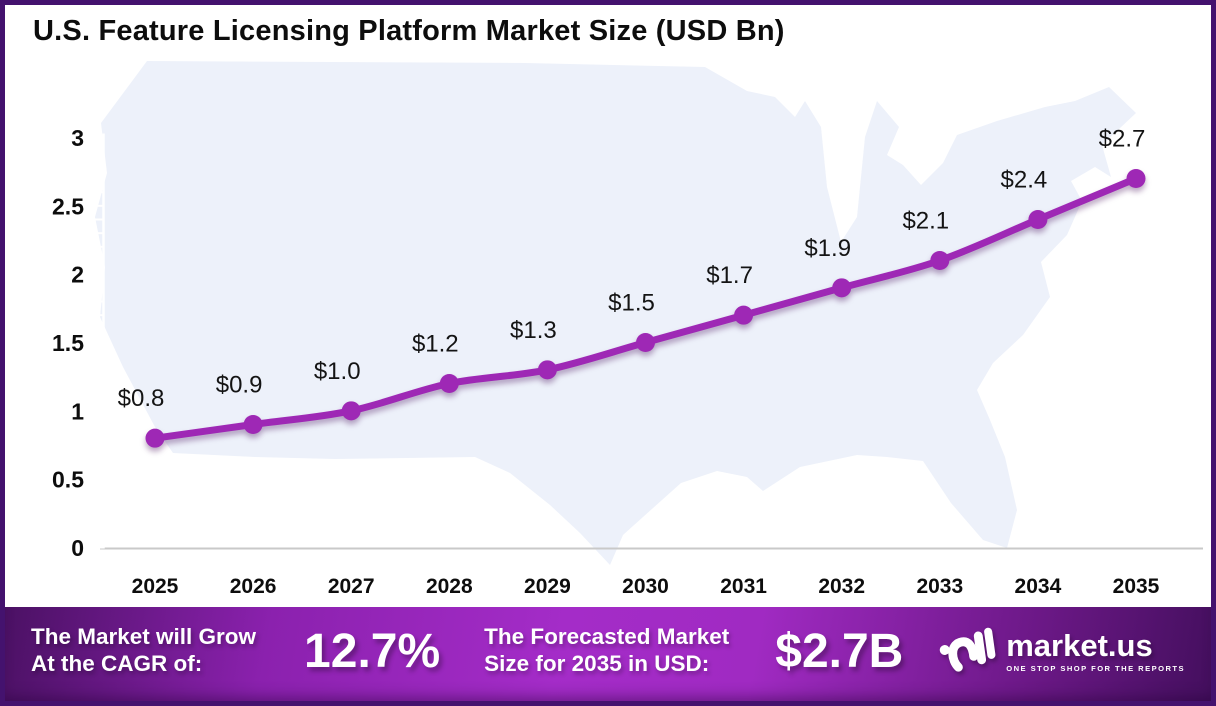  Describe the element at coordinates (68, 480) in the screenshot. I see `y-tick-label: 0.5` at that location.